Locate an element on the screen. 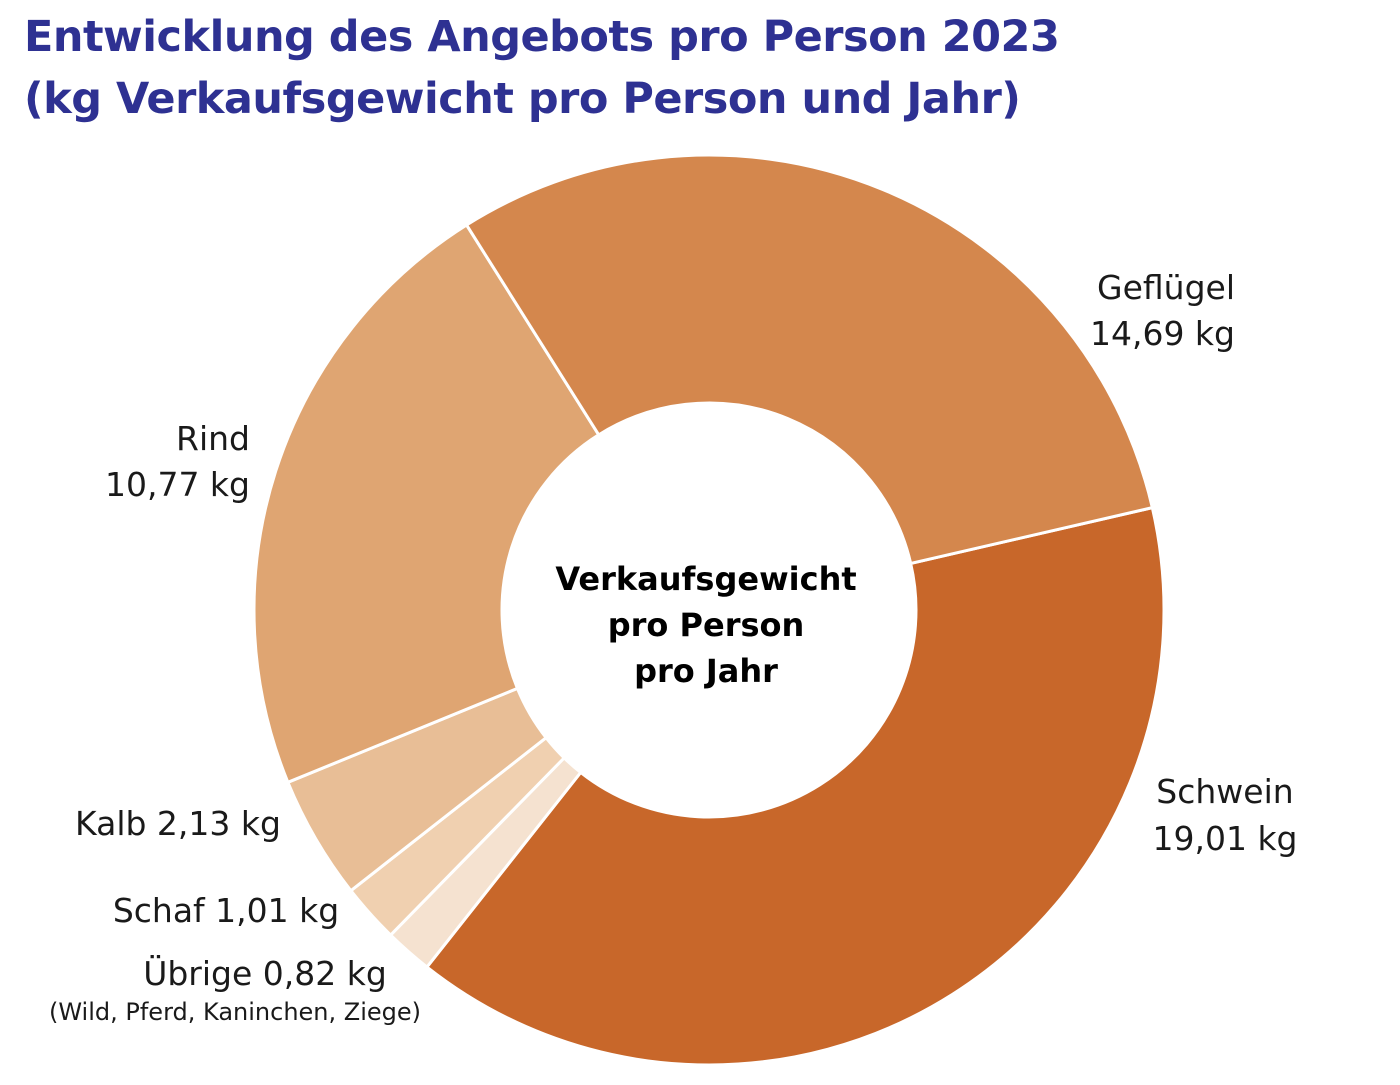  center-label: Verkaufsgewicht pro Person pro Jahr is located at coordinates (705, 625).